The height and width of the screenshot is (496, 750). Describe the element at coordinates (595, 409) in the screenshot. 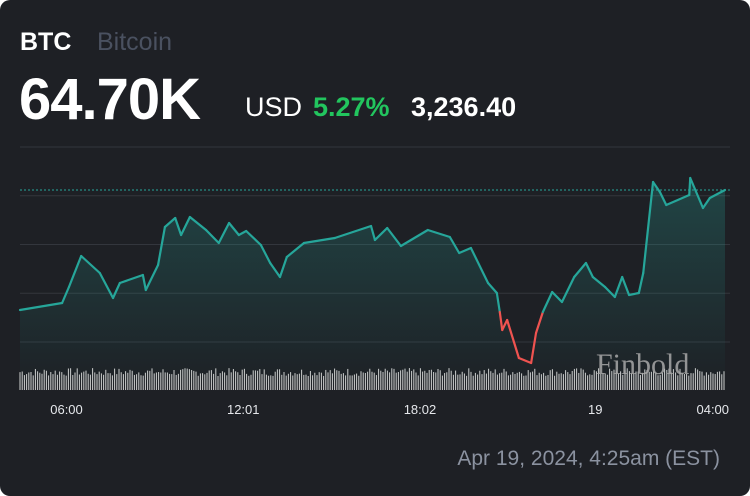

I see `x-tick-label: 19` at that location.